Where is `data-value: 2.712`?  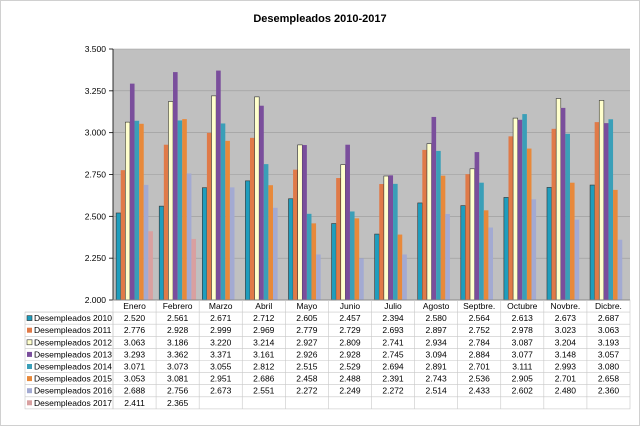
data-value: 2.712 is located at coordinates (264, 318).